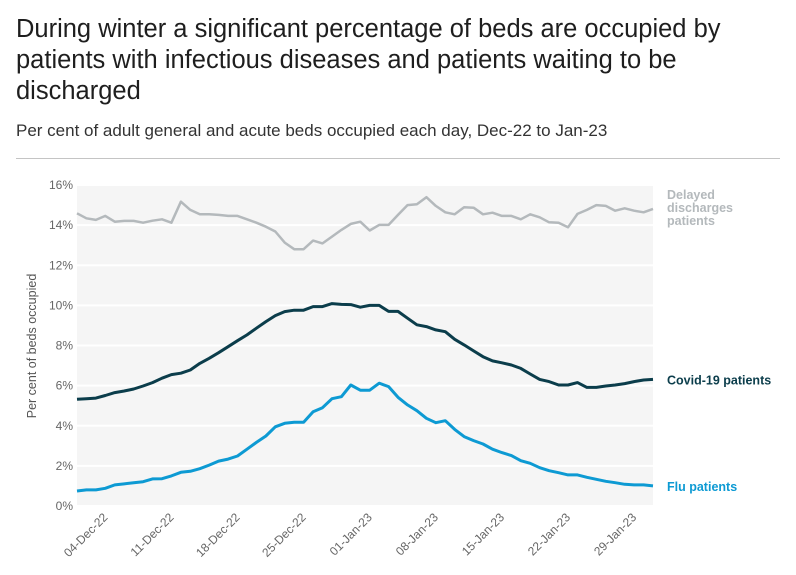 The height and width of the screenshot is (575, 796). Describe the element at coordinates (398, 158) in the screenshot. I see `divider` at that location.